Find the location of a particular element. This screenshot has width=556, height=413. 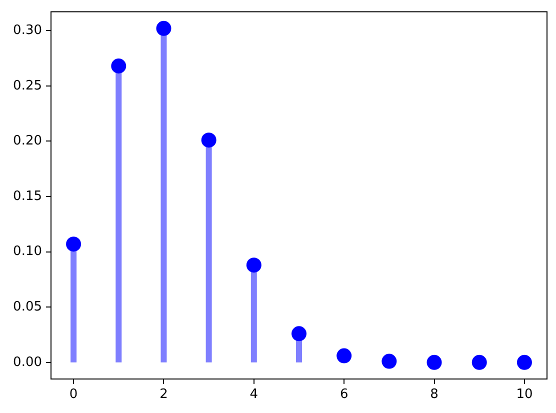

x-tick-label: 4 is located at coordinates (254, 394).